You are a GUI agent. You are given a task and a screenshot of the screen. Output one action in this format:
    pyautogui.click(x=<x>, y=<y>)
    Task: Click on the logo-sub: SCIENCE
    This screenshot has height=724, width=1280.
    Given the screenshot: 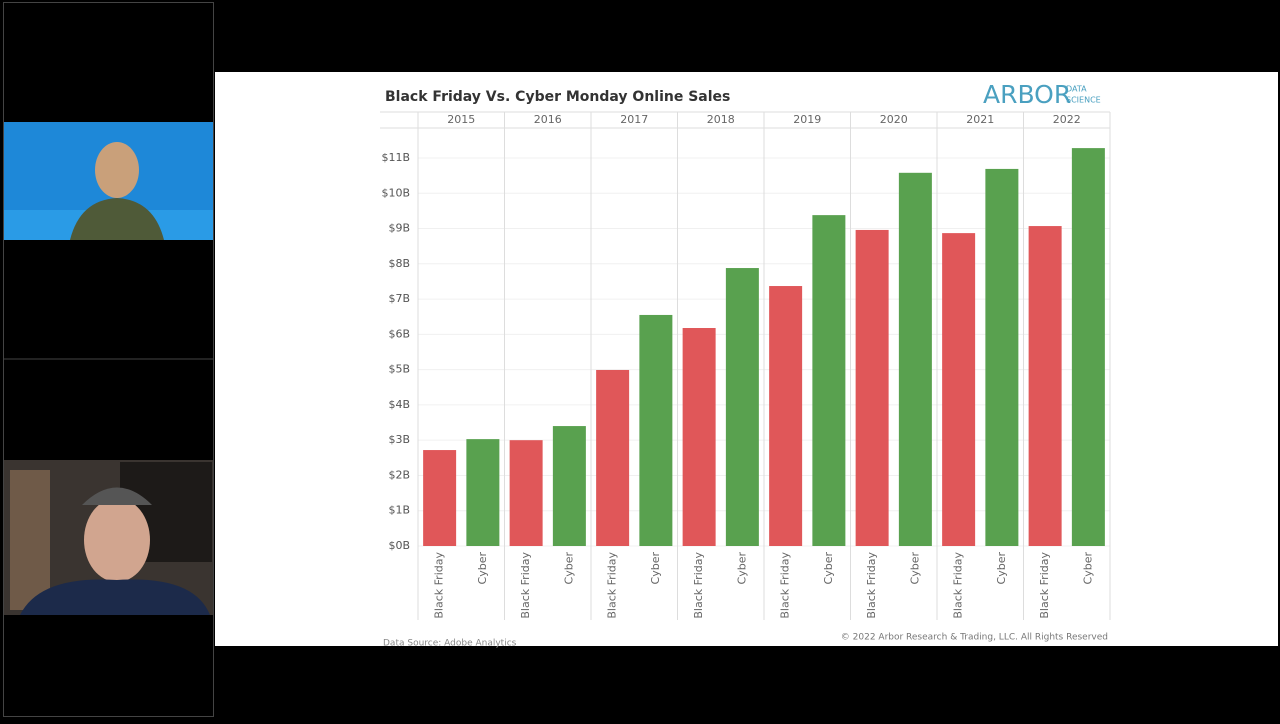 What is the action you would take?
    pyautogui.click(x=1083, y=100)
    